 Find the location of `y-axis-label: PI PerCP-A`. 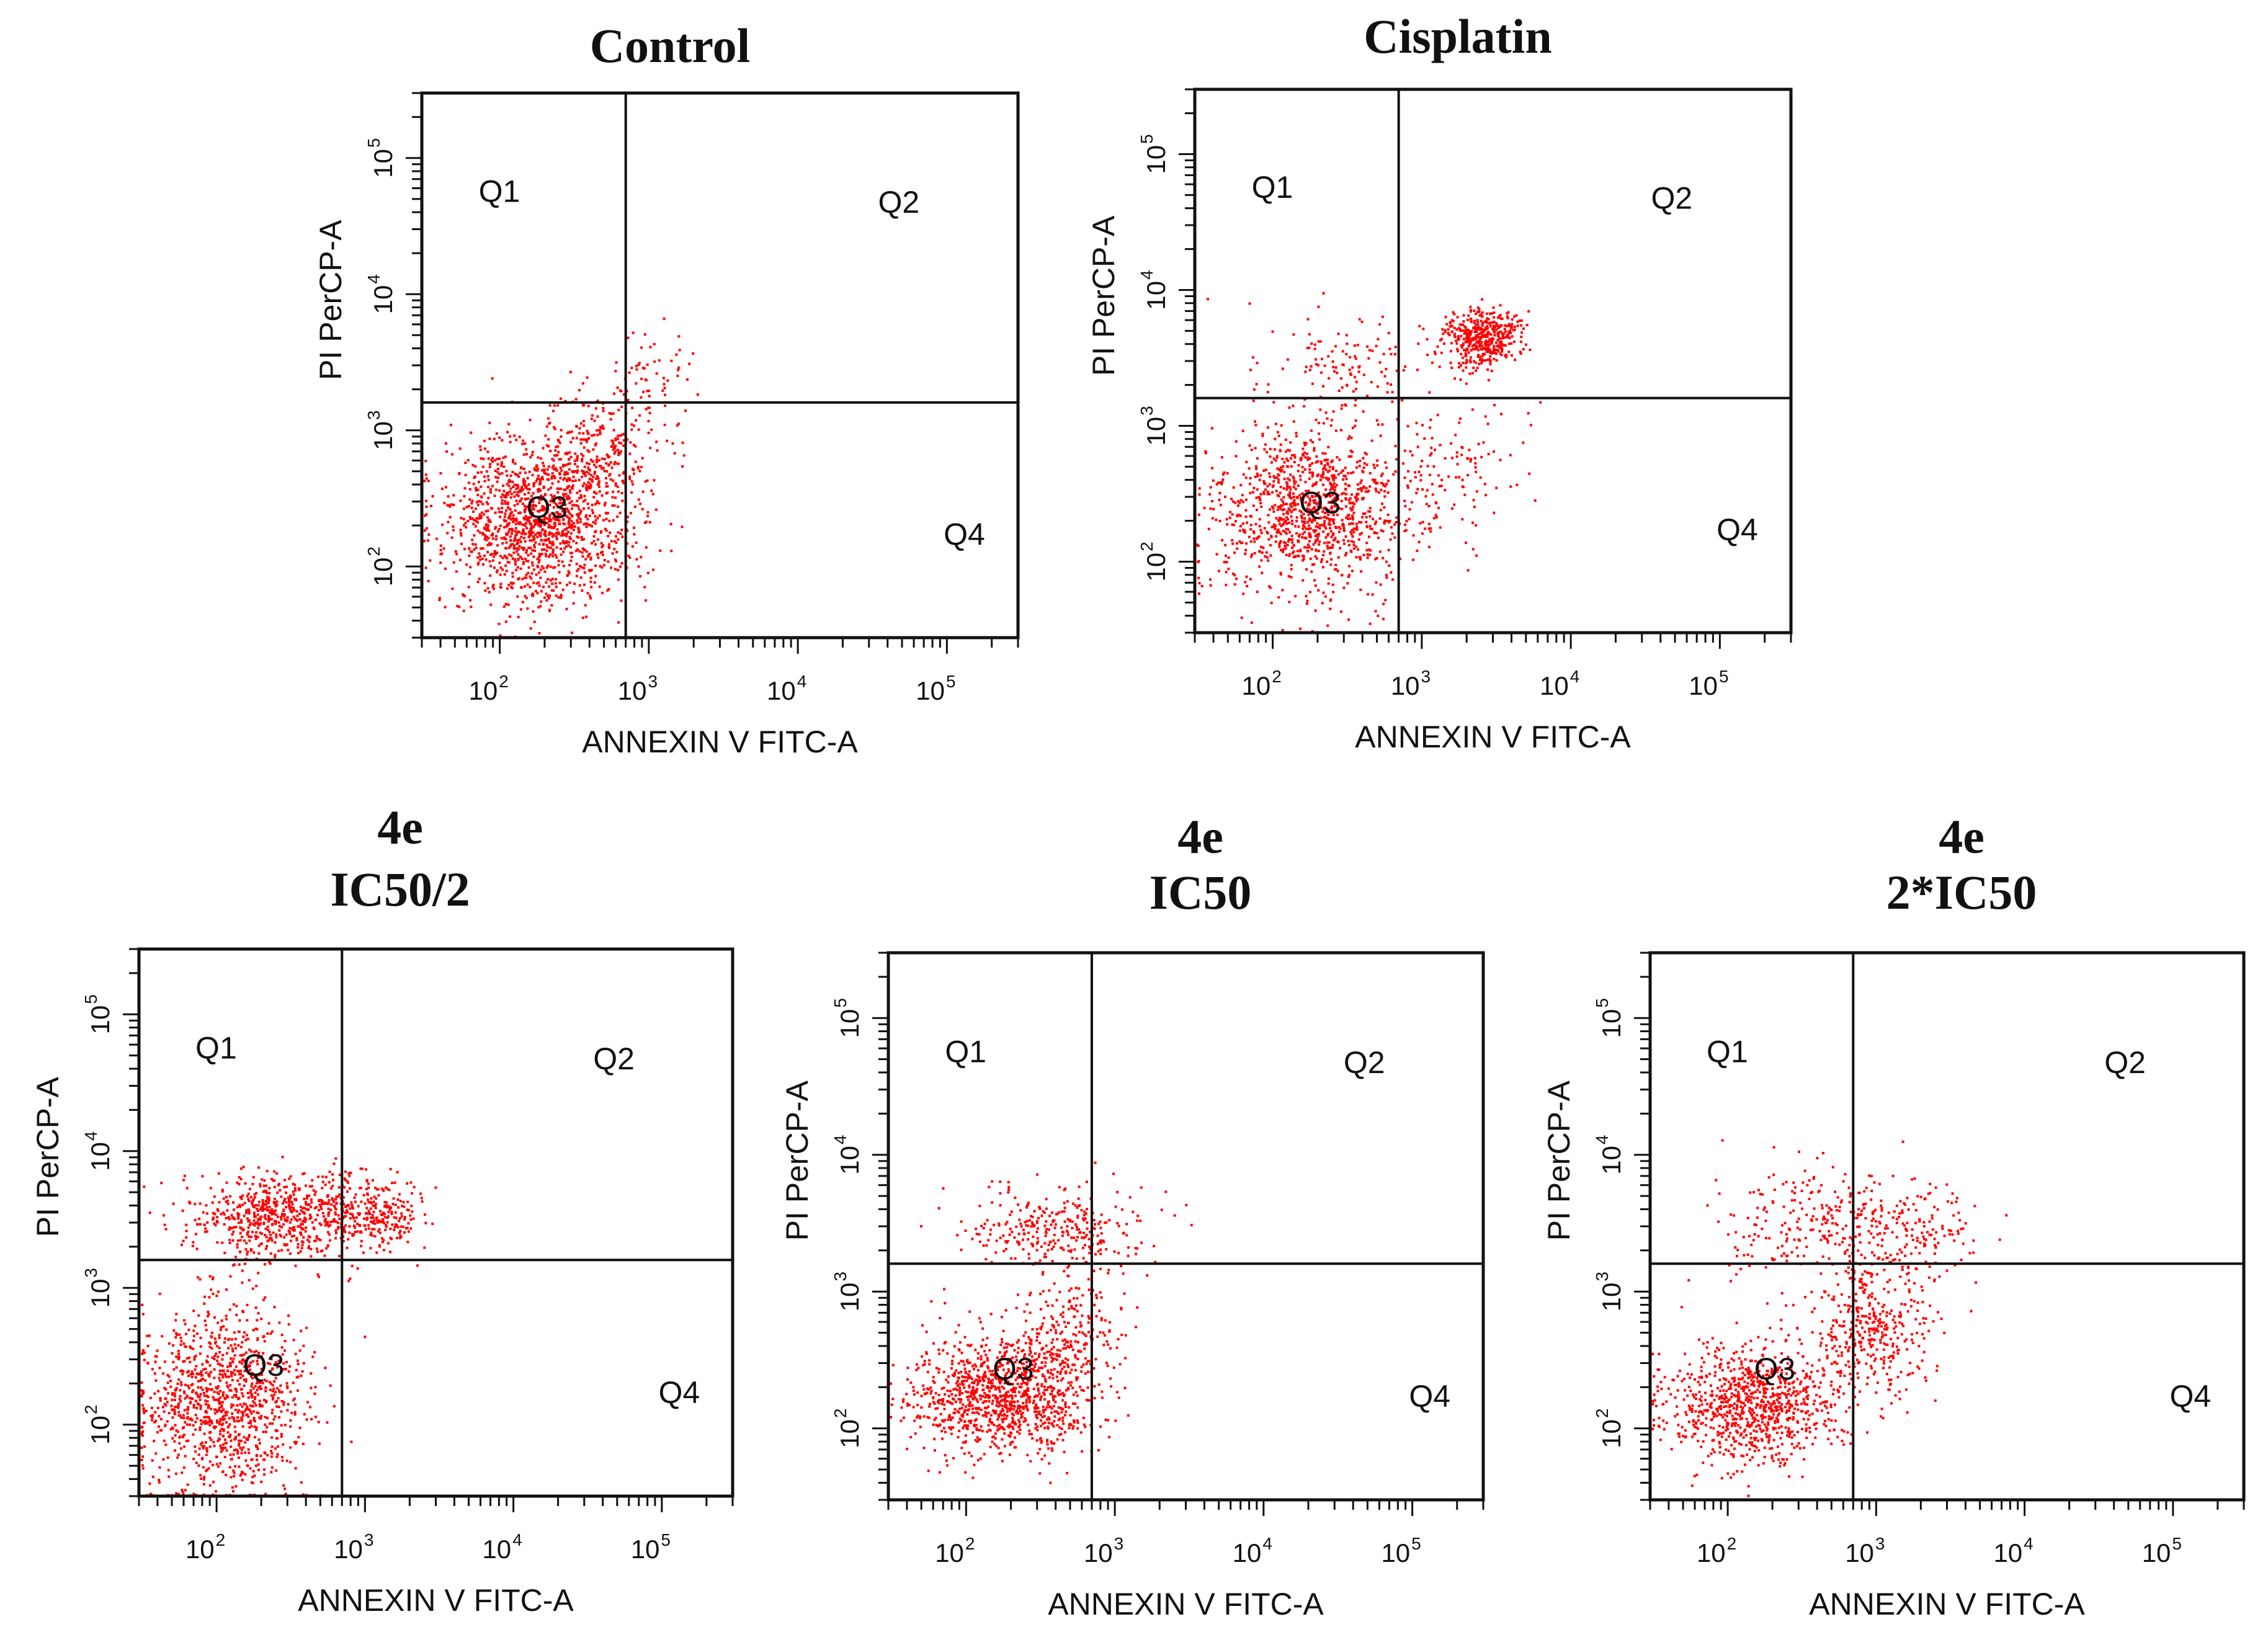

y-axis-label: PI PerCP-A is located at coordinates (1103, 295).